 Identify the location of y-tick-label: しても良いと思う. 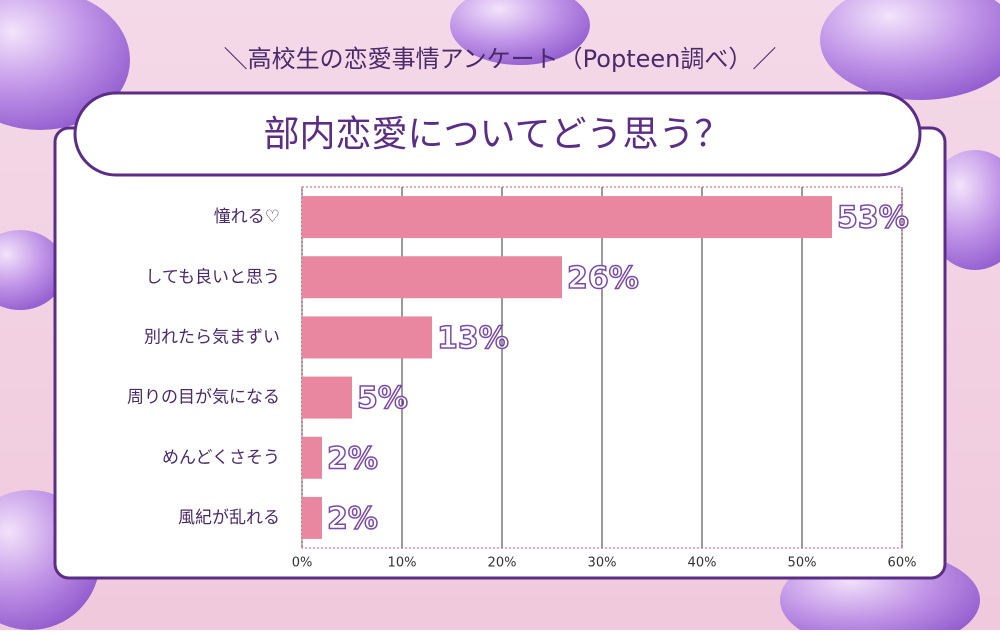
(212, 277).